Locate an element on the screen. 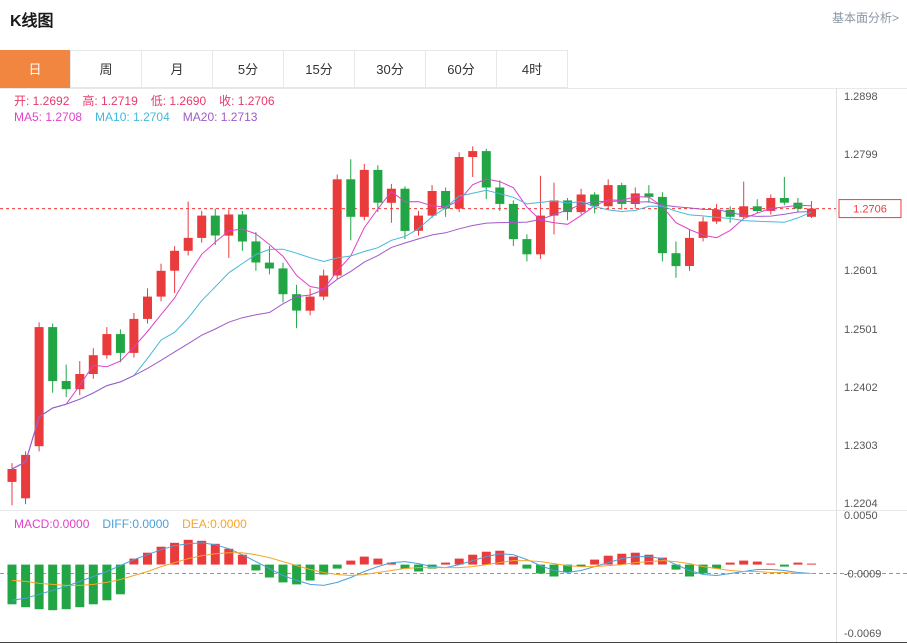 The image size is (907, 644). svg-text: 1.2898 is located at coordinates (861, 97).